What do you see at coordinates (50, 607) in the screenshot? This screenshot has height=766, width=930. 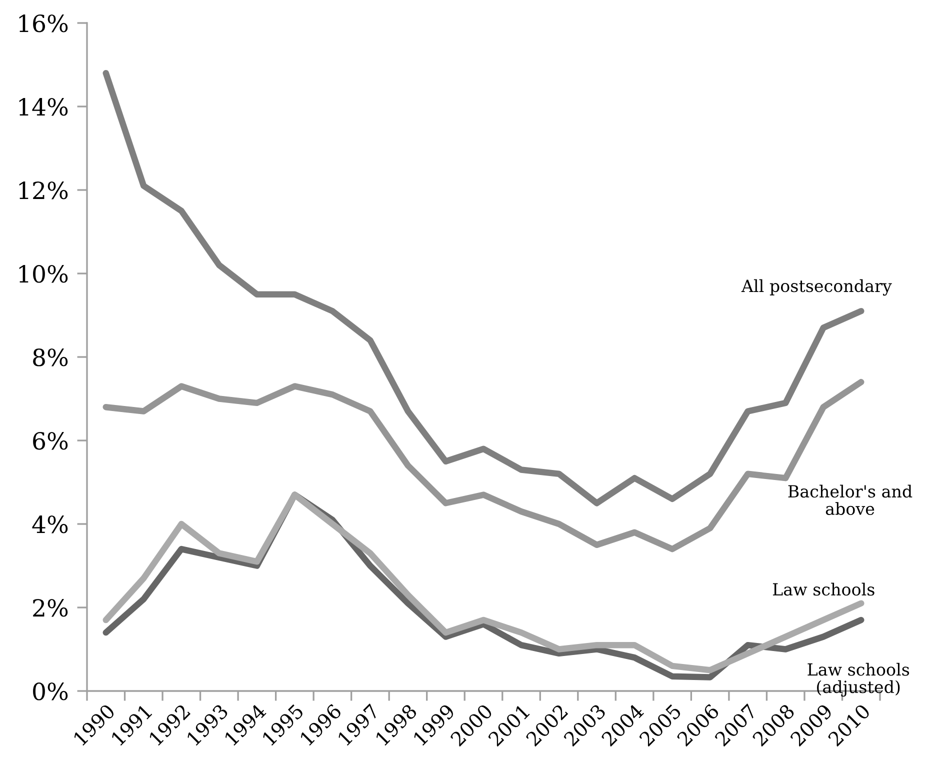 I see `y-tick-label: 2%` at bounding box center [50, 607].